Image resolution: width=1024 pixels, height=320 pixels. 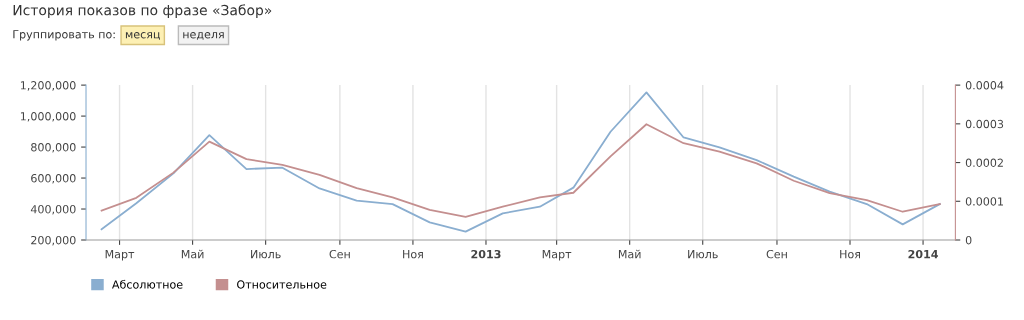 I want to click on y-tick-label: 1,200,000, so click(x=48, y=86).